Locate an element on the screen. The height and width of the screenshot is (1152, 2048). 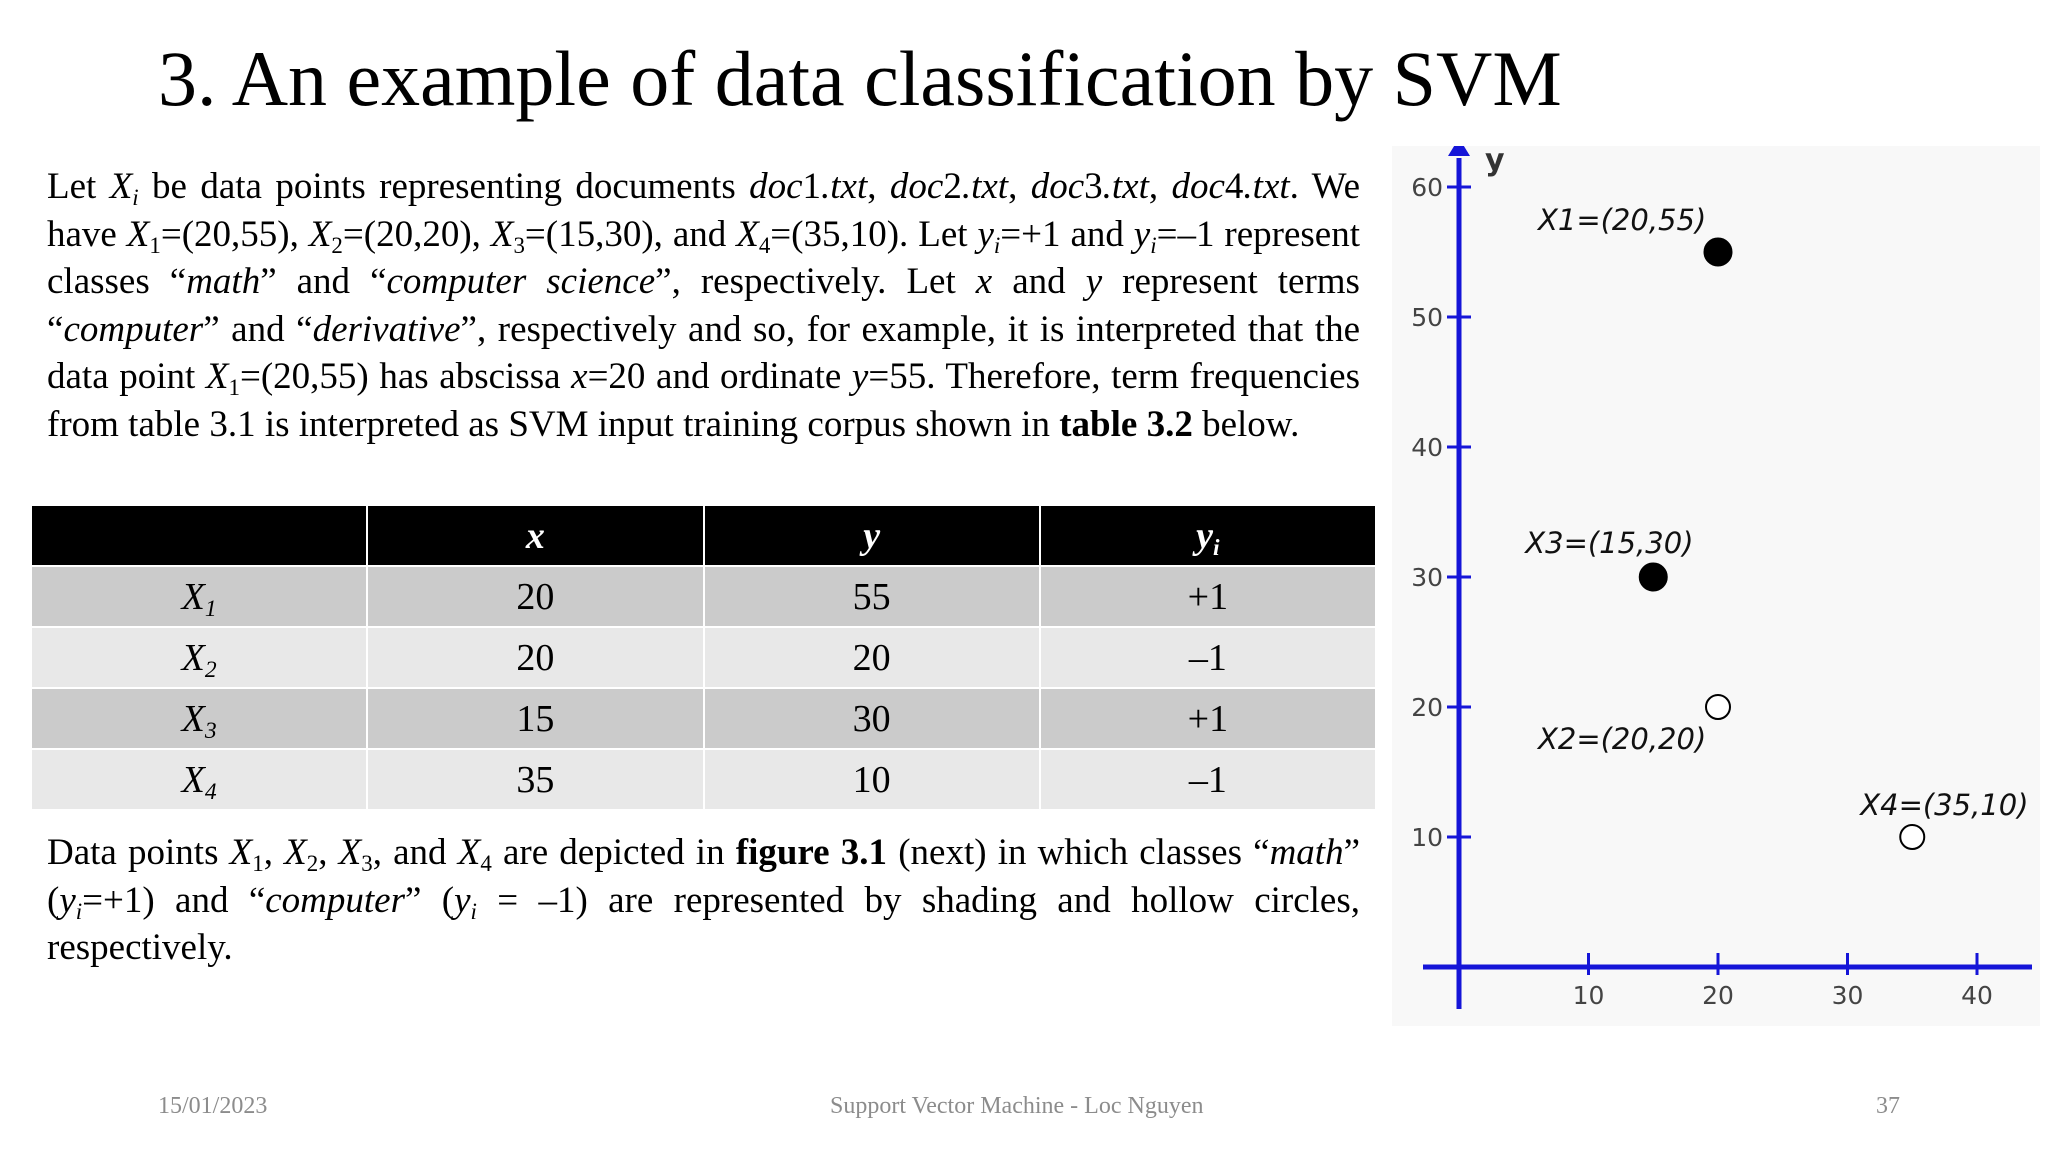
cell-x: 15 is located at coordinates (535, 718).